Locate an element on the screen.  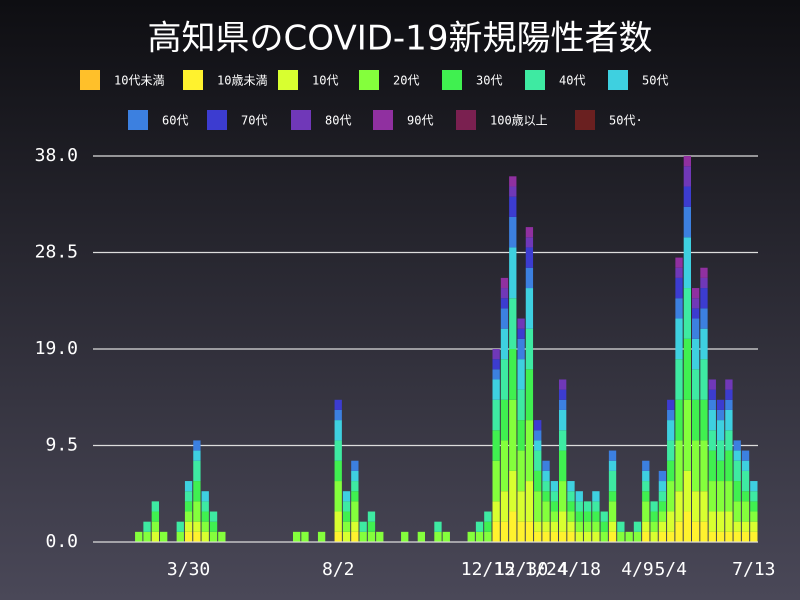
legend-label: 100歳以上 is located at coordinates (519, 121).